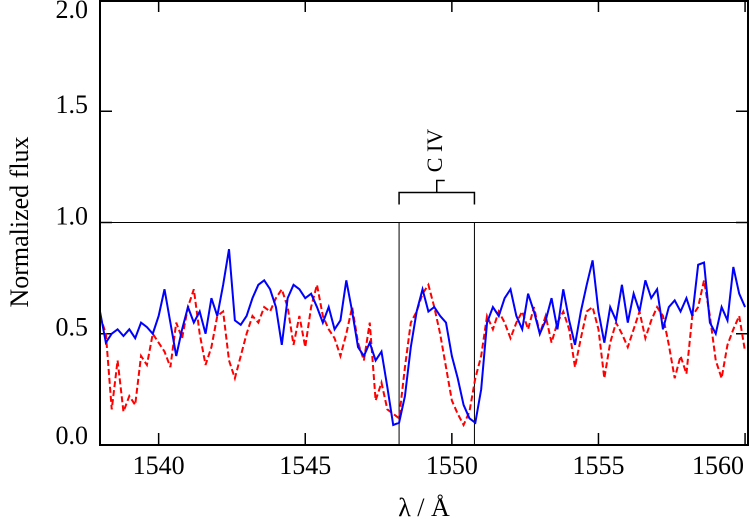 This screenshot has width=749, height=528. What do you see at coordinates (434, 151) in the screenshot?
I see `annotation-label: C IV` at bounding box center [434, 151].